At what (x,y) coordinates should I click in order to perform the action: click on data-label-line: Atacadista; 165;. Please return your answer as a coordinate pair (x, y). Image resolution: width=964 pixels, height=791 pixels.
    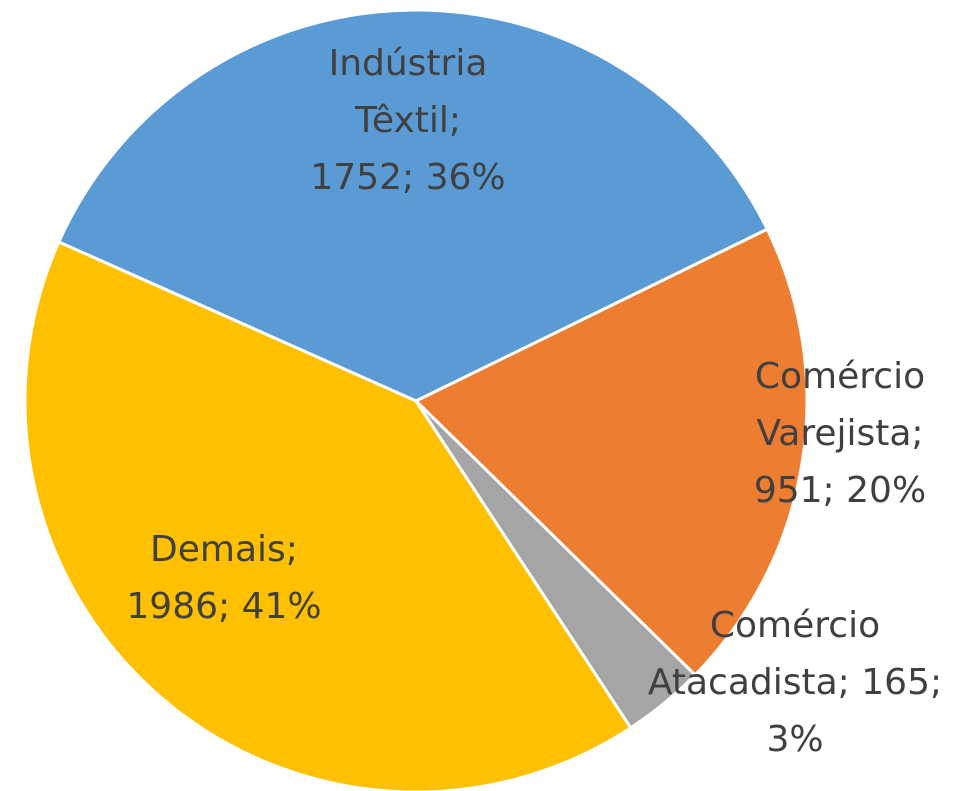
    Looking at the image, I should click on (795, 682).